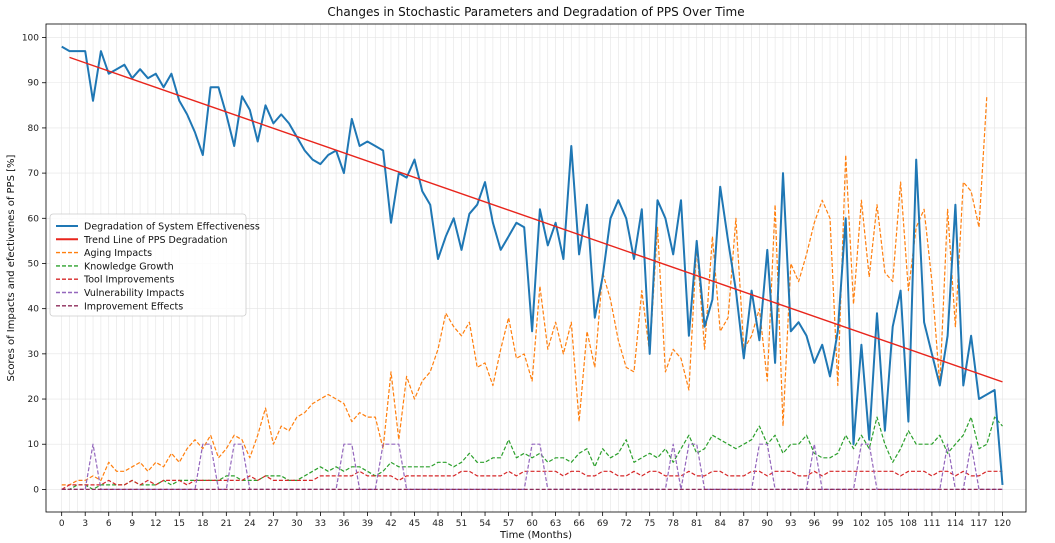  I want to click on series-line-tool-improvements, so click(532, 480).